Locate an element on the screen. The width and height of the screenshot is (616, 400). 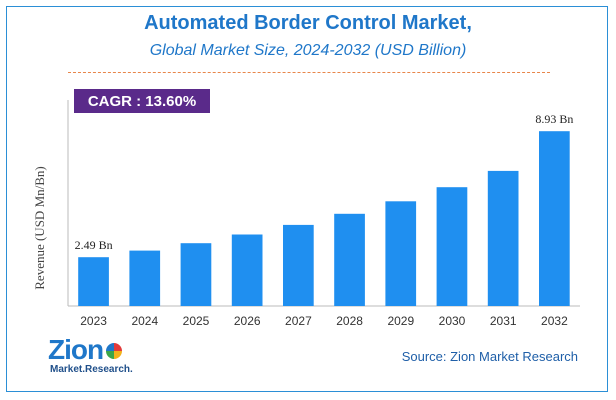
data-label-2023: 2.49 Bn is located at coordinates (94, 245).